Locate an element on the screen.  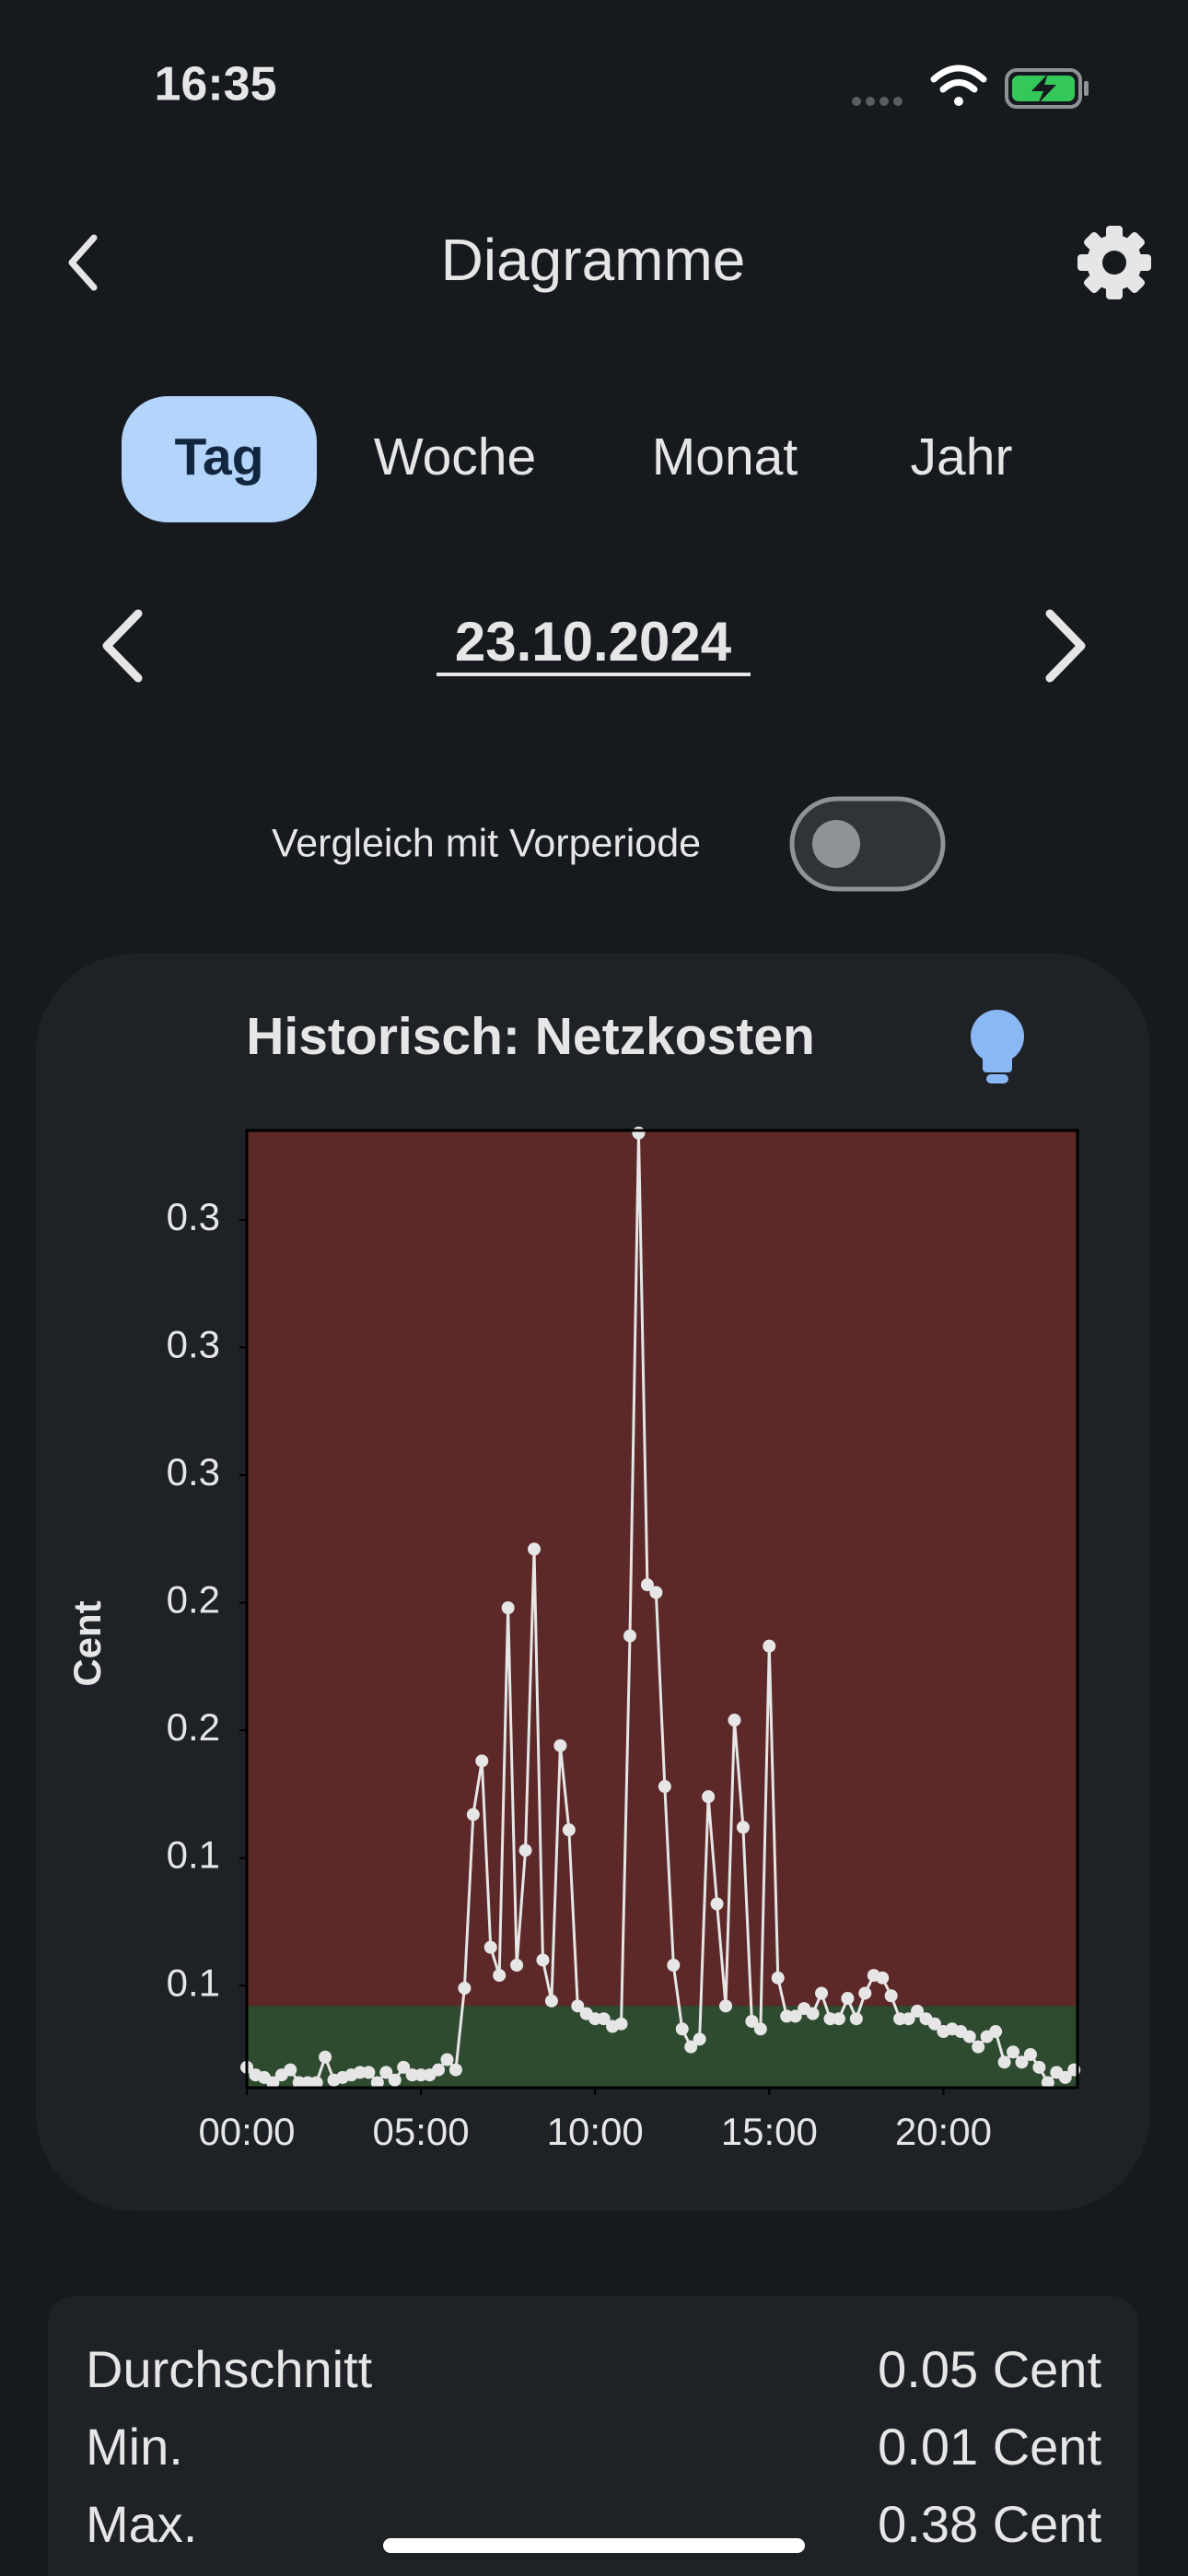
wifi-icon is located at coordinates (958, 85).